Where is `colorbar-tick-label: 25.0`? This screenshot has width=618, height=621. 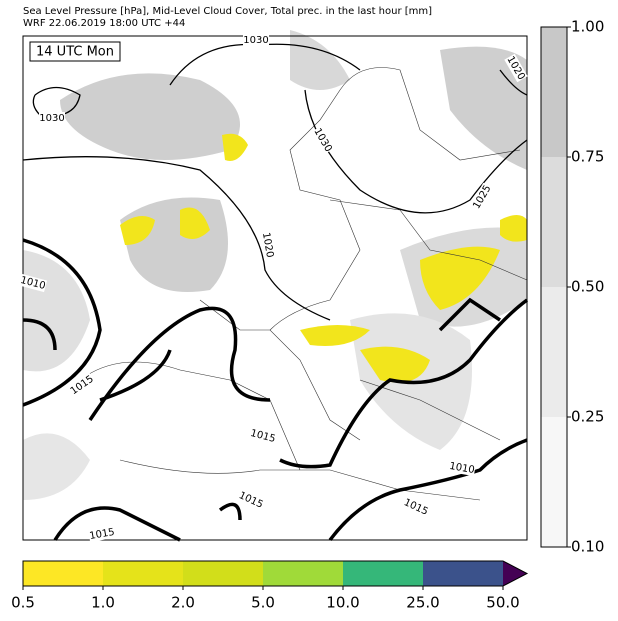 colorbar-tick-label: 25.0 is located at coordinates (422, 603).